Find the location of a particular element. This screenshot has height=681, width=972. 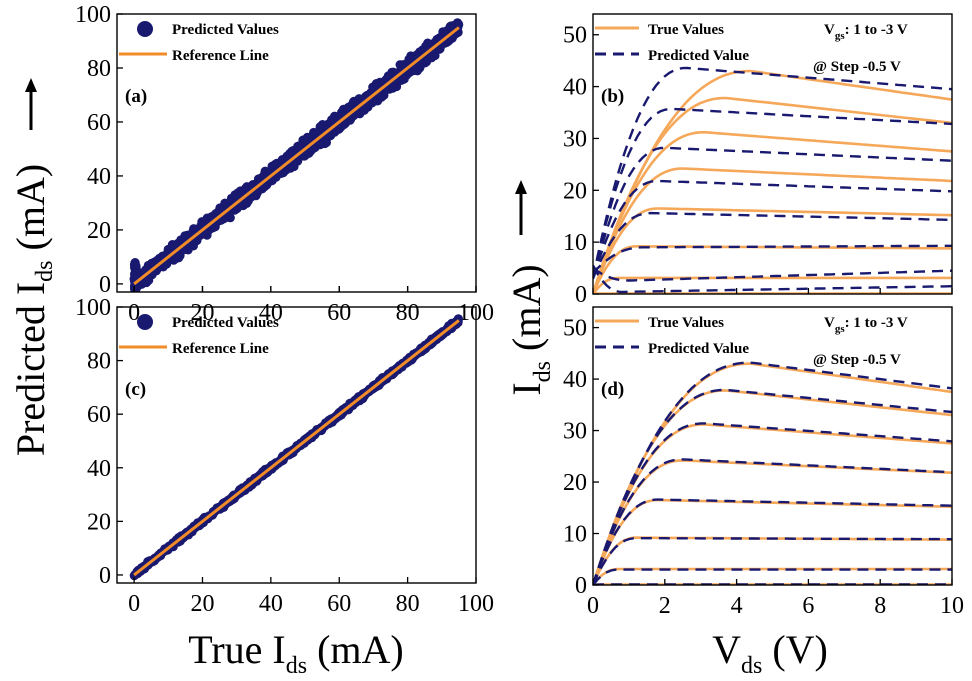

right-x-axis-label: Vds (V) is located at coordinates (770, 653).